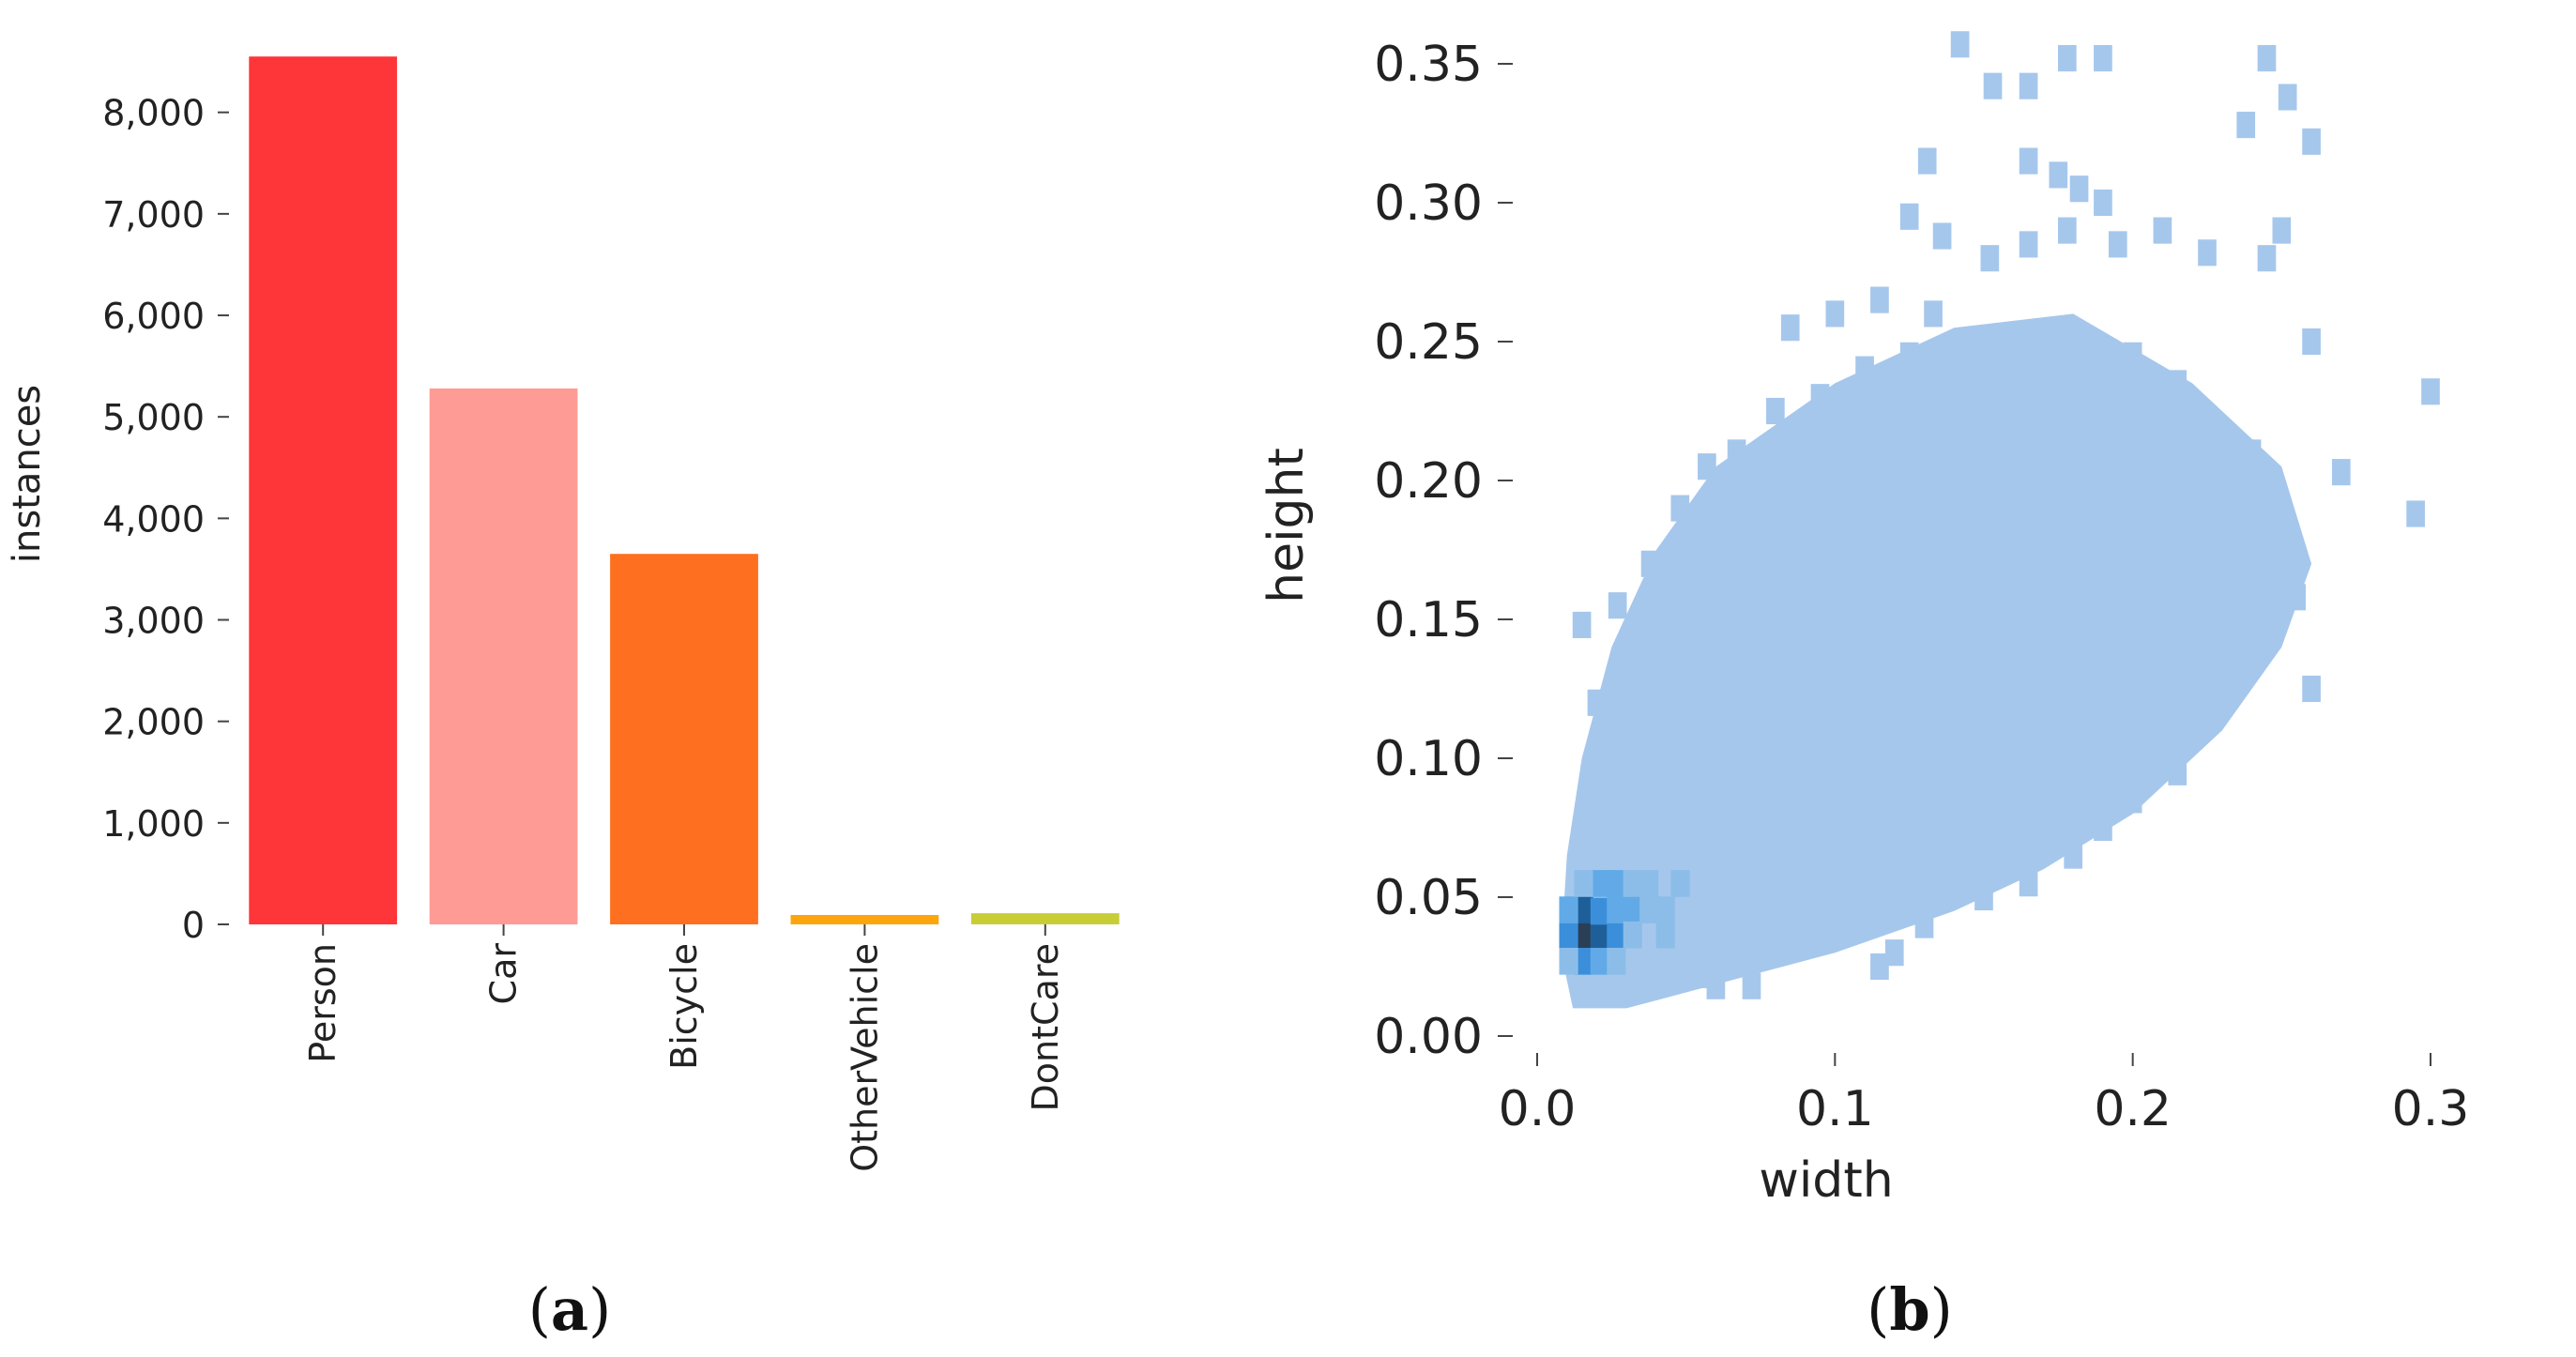 The image size is (2576, 1357). What do you see at coordinates (684, 1007) in the screenshot?
I see `x-tick-label: Bicycle` at bounding box center [684, 1007].